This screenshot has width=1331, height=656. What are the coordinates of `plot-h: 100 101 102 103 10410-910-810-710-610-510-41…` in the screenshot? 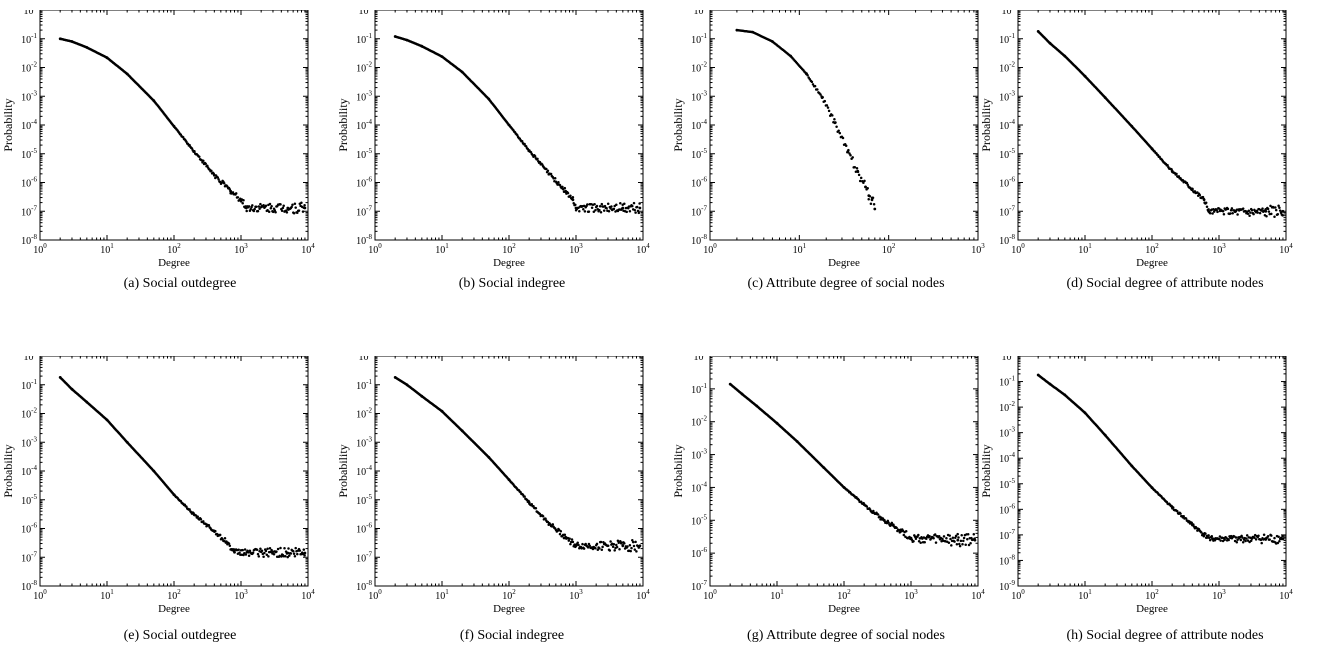 It's located at (1136, 485).